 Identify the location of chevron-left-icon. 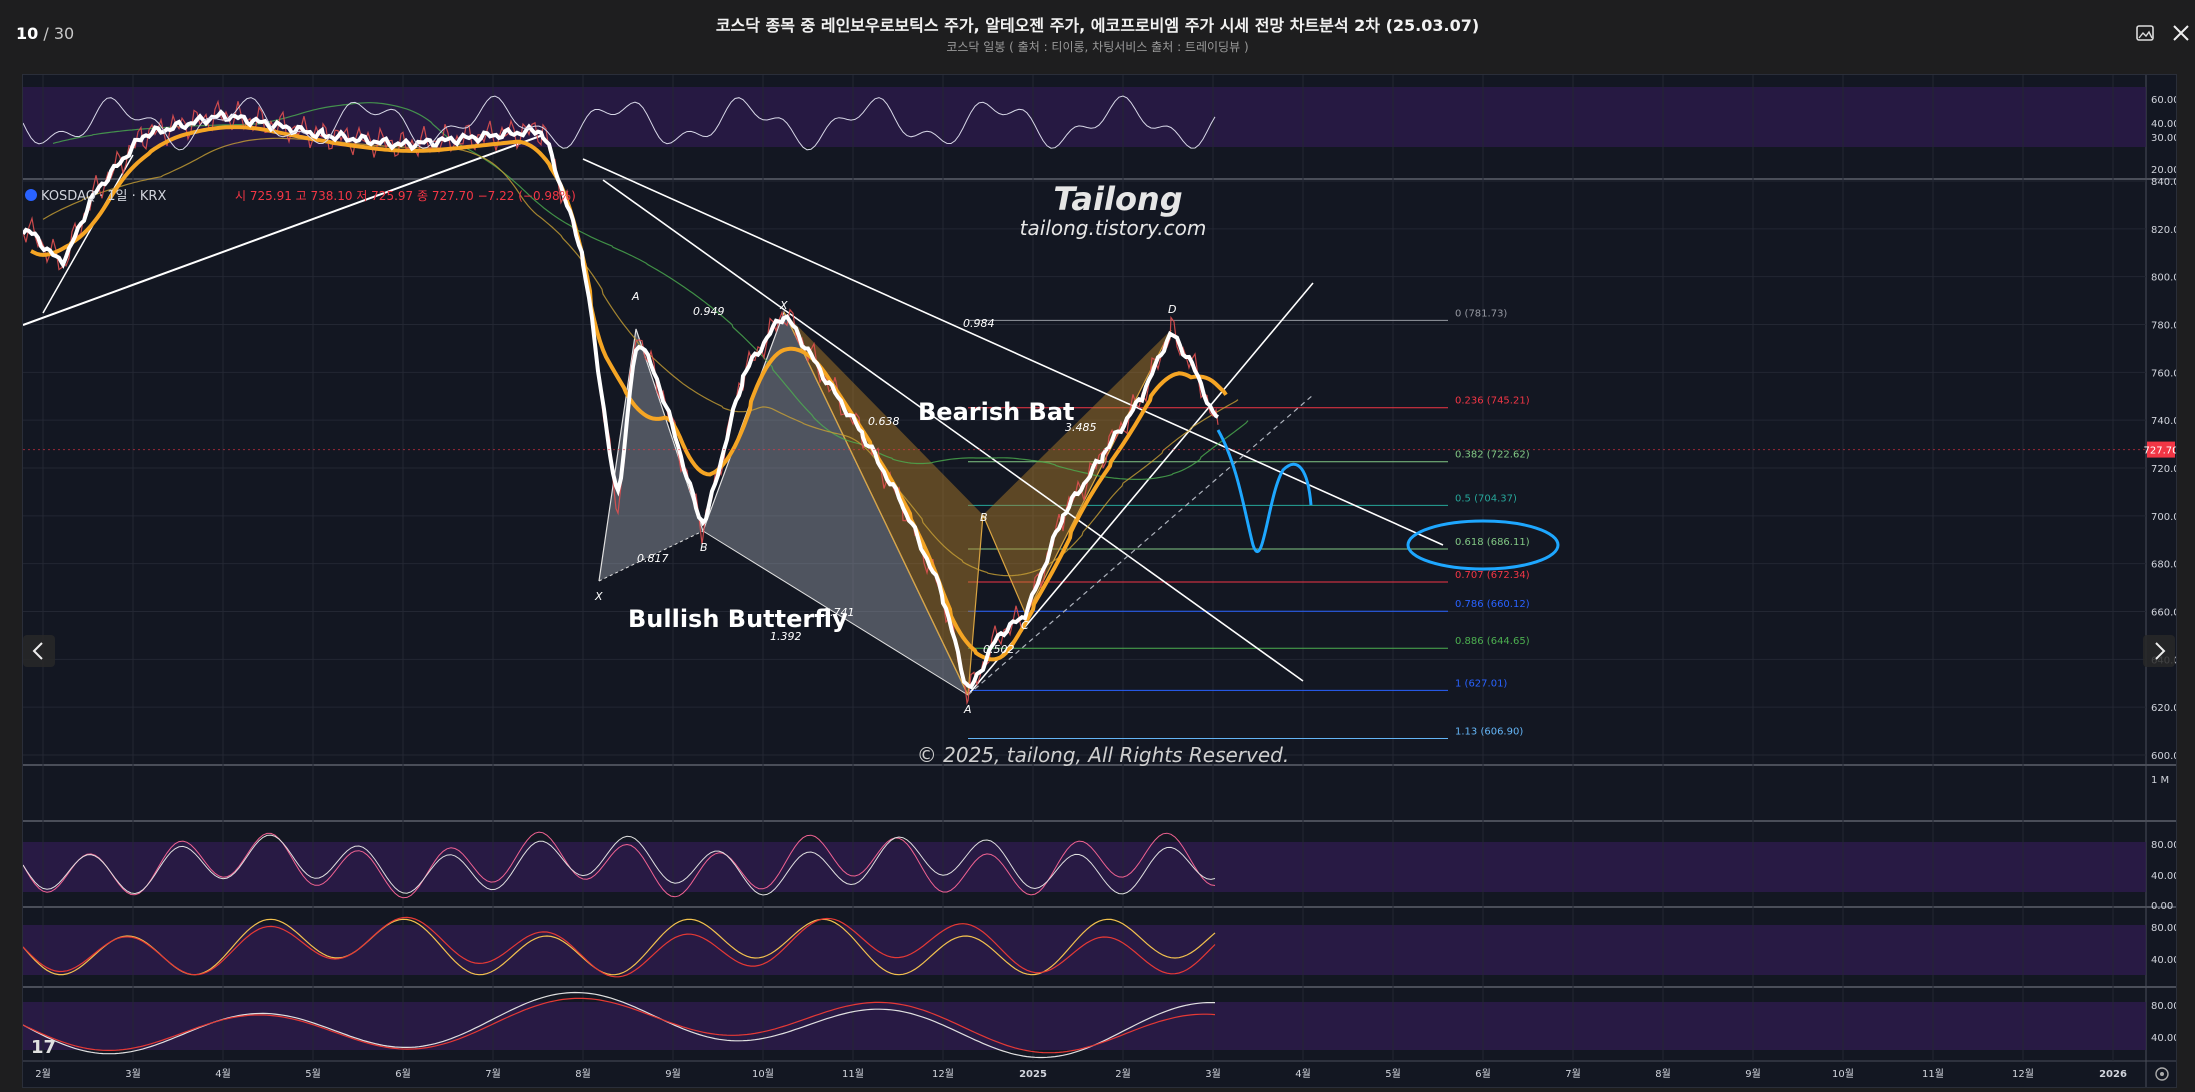
(39, 651).